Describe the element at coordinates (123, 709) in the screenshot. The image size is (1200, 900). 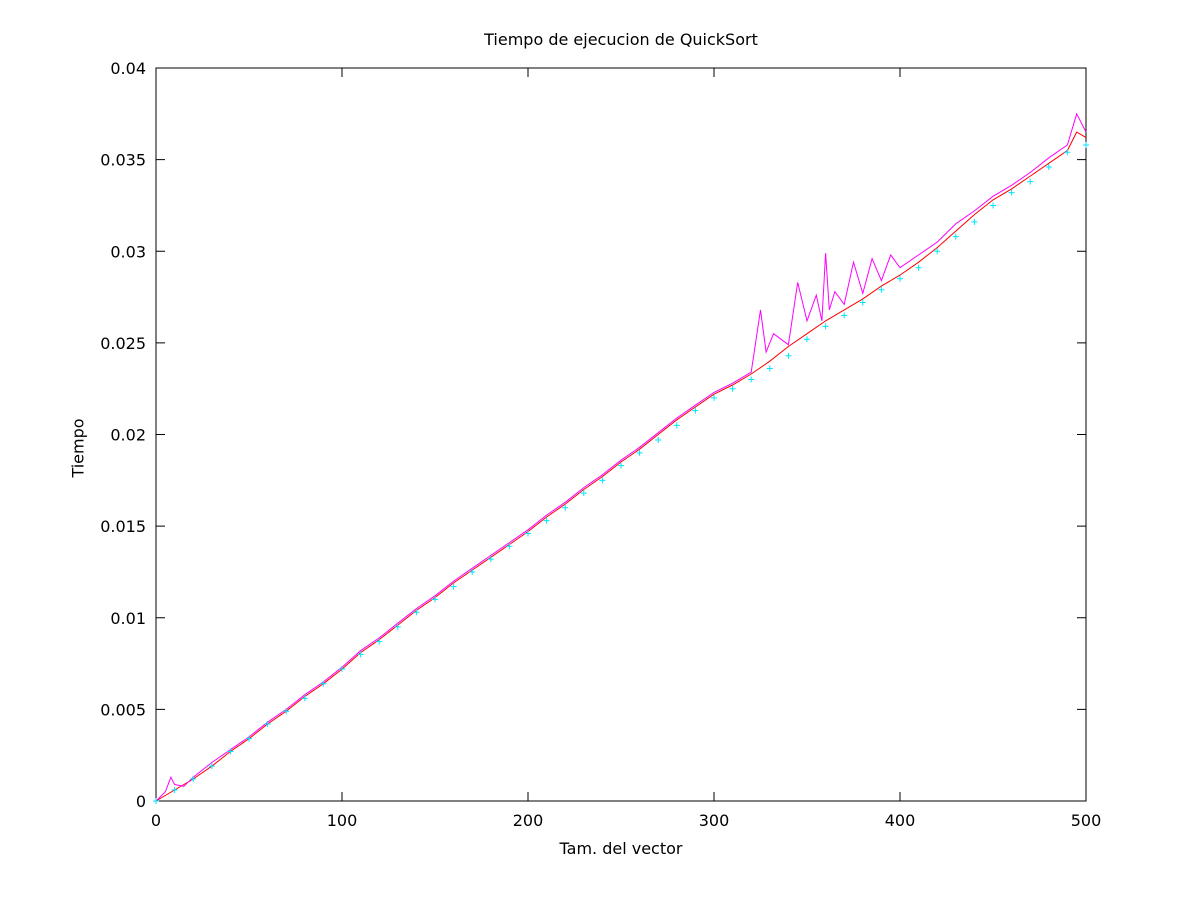
I see `y-tick-label: 0.005` at that location.